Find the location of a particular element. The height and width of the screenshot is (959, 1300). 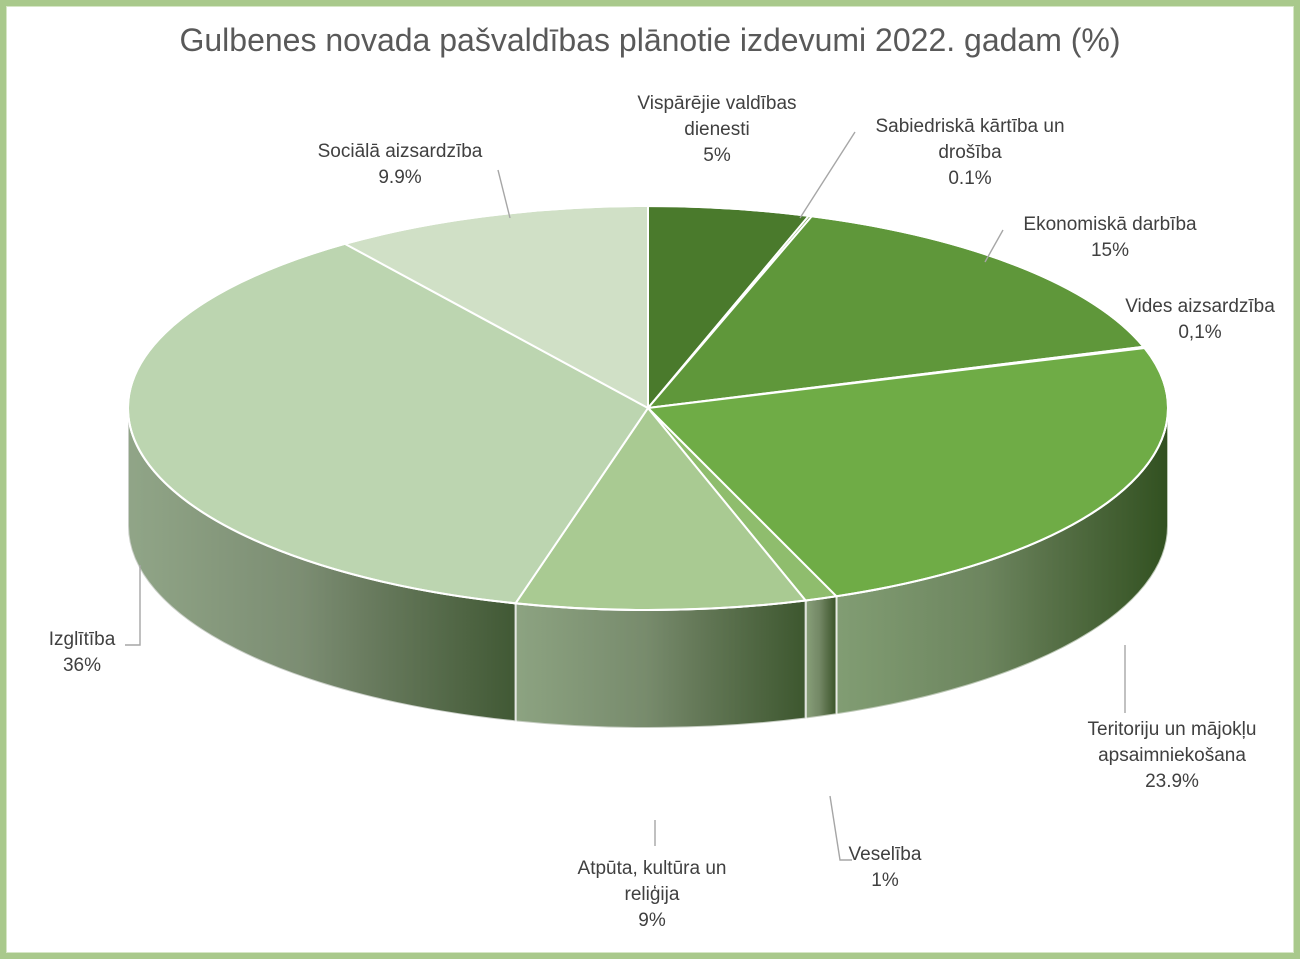

slice-name-label: Teritoriju un mājokļu is located at coordinates (1172, 729).